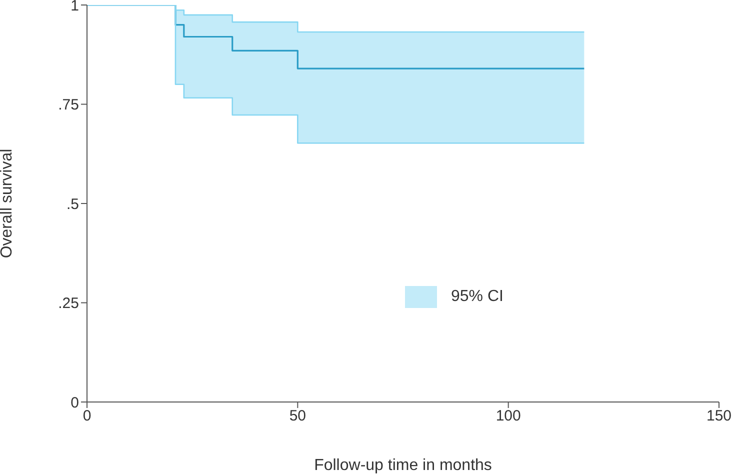 The height and width of the screenshot is (476, 733). What do you see at coordinates (477, 297) in the screenshot?
I see `annotation: 95% CI` at bounding box center [477, 297].